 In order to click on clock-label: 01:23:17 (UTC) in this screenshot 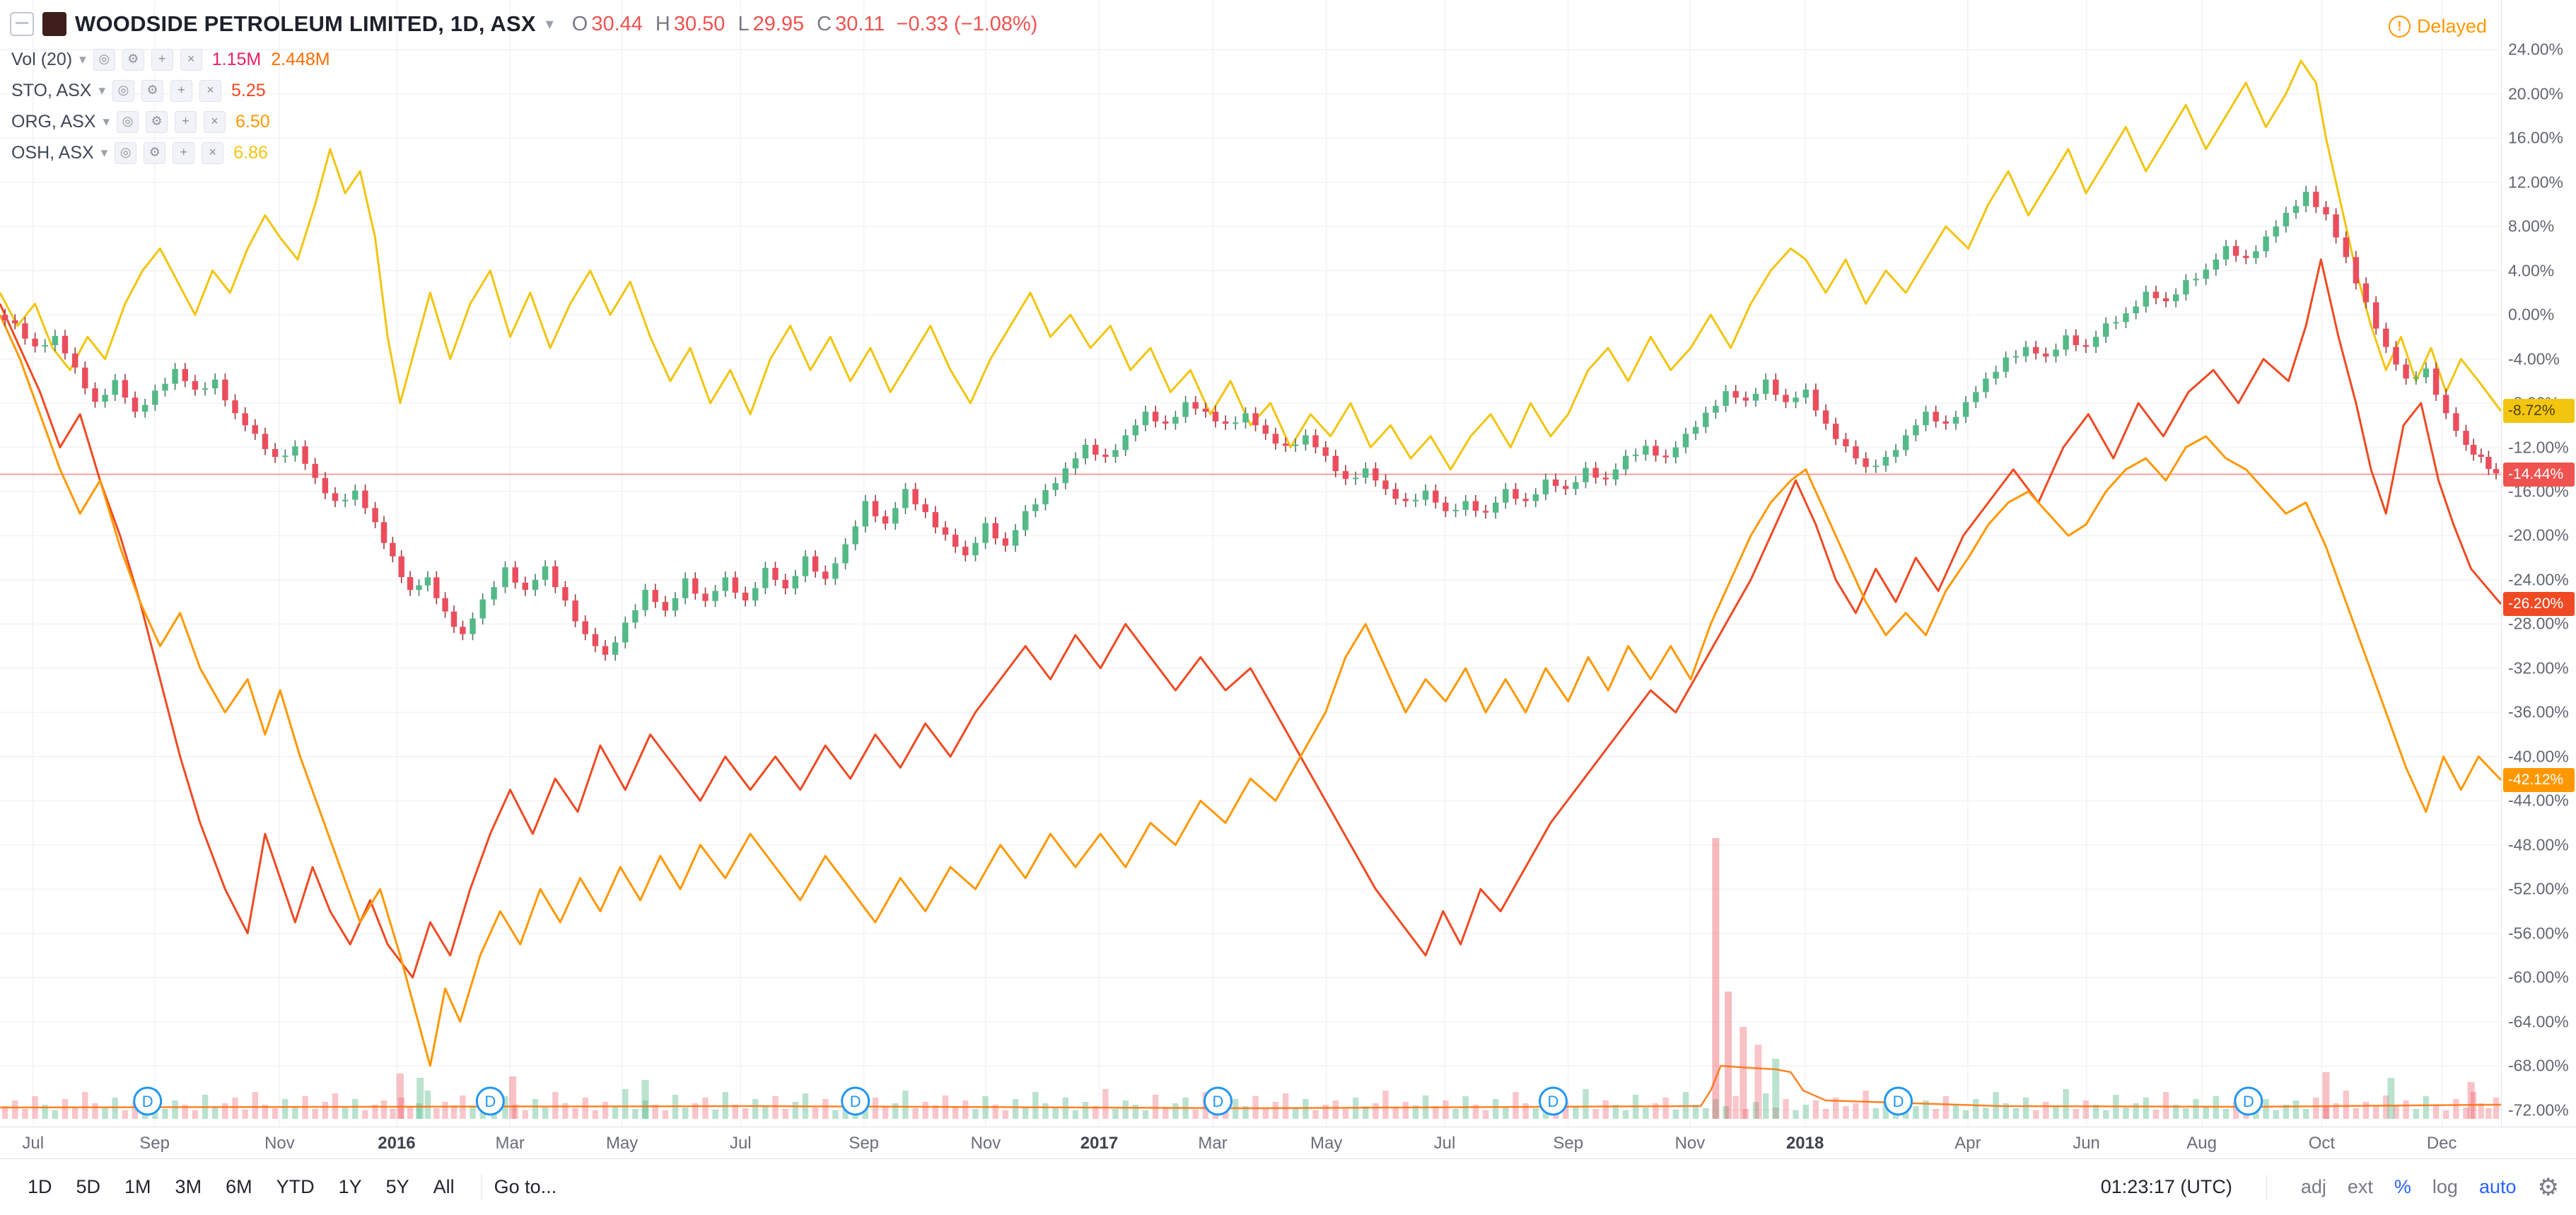, I will do `click(2166, 1186)`.